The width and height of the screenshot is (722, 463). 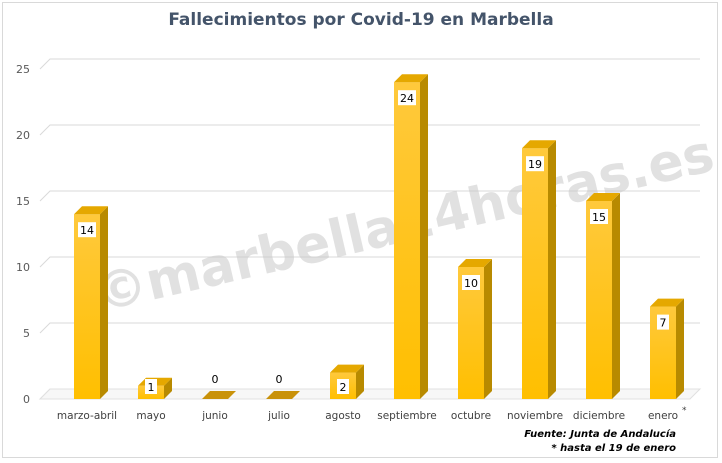 I want to click on x-tick-label: agosto, so click(x=343, y=416).